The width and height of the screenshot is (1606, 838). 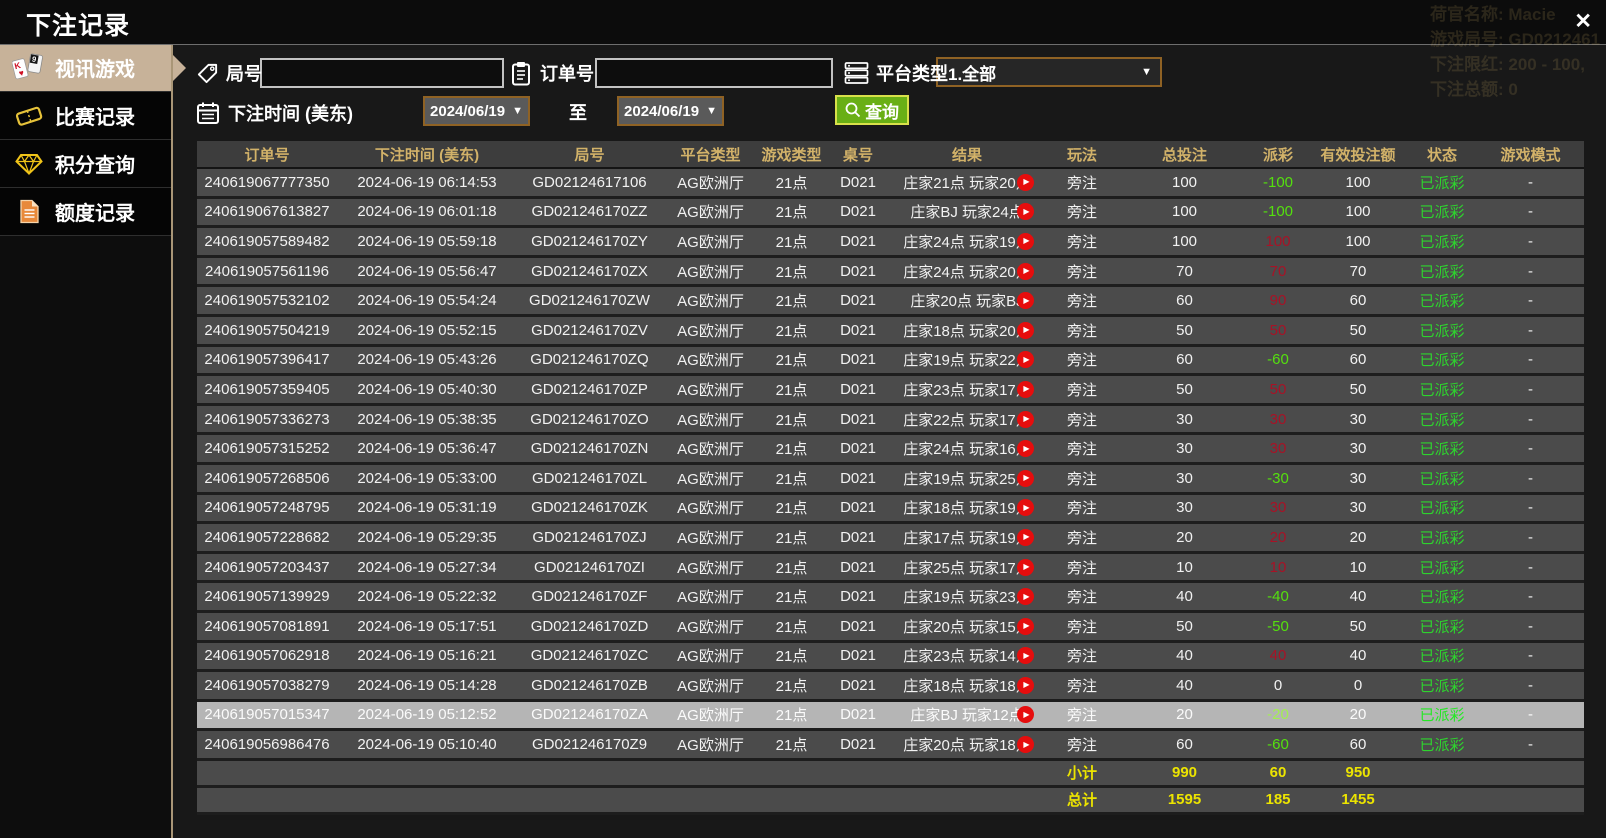 I want to click on bet-time-label: 下注时间 (美东), so click(x=290, y=114).